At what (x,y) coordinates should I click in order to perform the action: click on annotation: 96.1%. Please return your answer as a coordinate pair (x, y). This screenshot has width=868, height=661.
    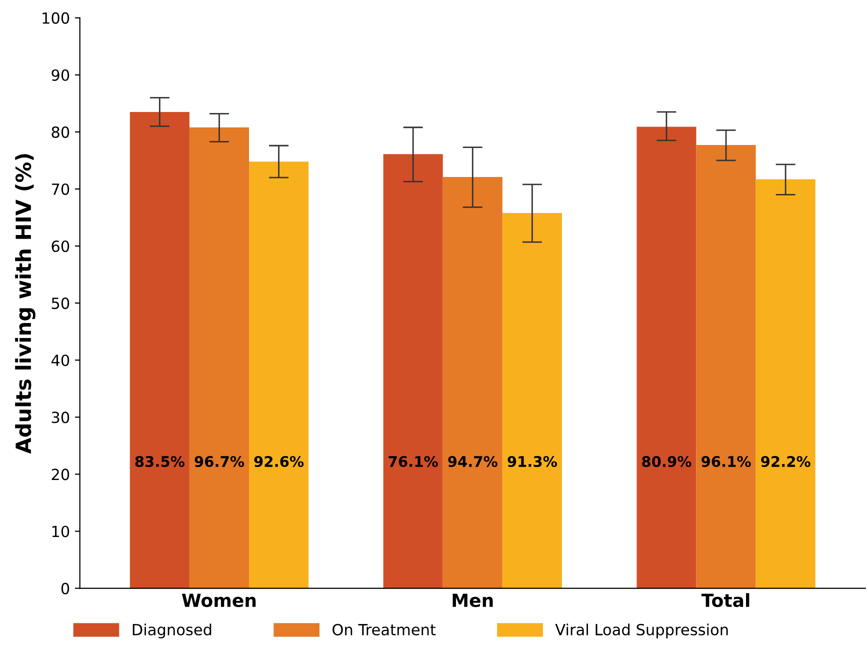
    Looking at the image, I should click on (726, 462).